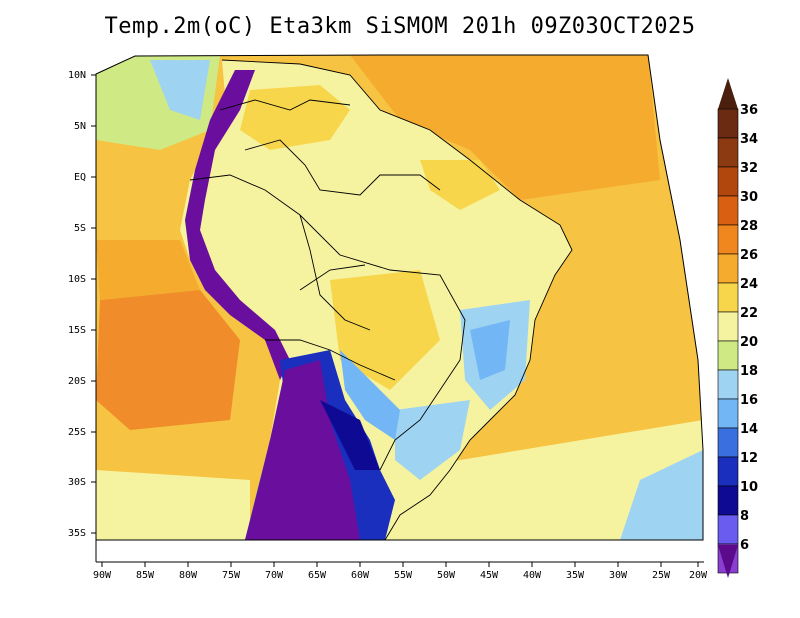 The width and height of the screenshot is (800, 618). Describe the element at coordinates (749, 255) in the screenshot. I see `colorbar-label: 26` at that location.